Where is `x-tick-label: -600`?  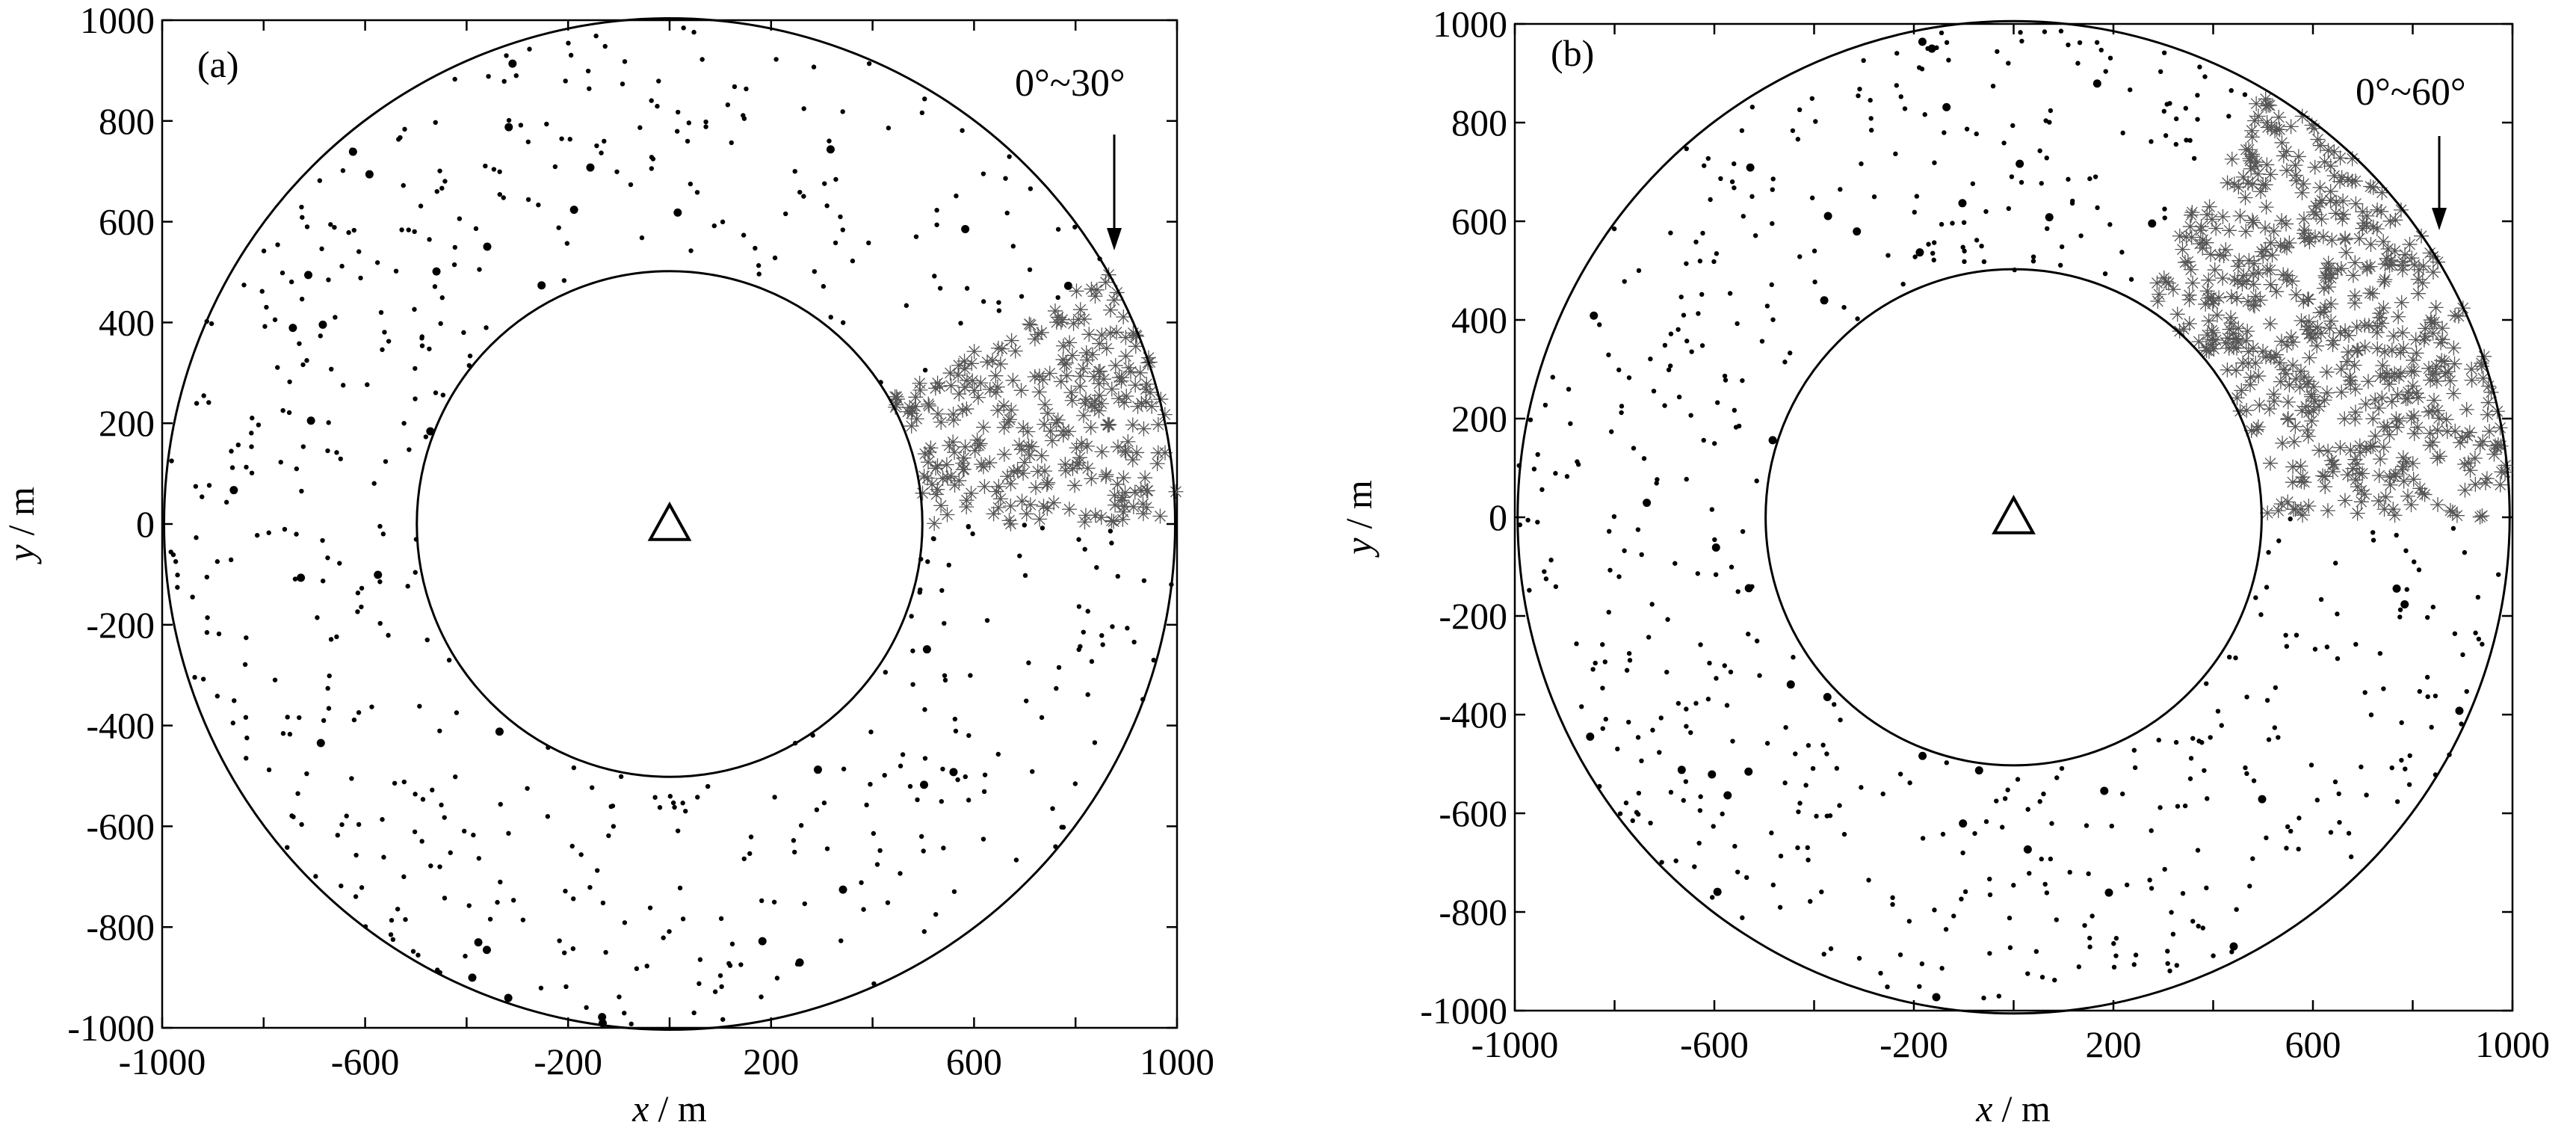
x-tick-label: -600 is located at coordinates (366, 1061).